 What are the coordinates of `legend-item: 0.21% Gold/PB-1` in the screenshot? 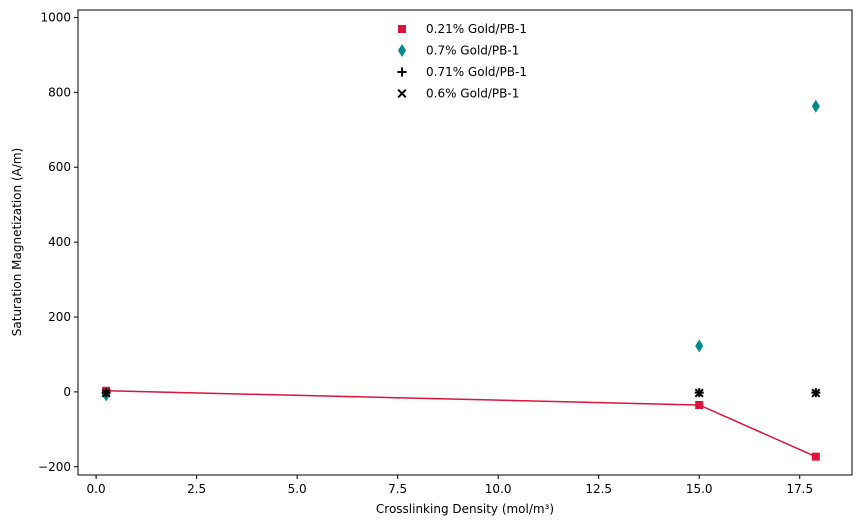 It's located at (462, 29).